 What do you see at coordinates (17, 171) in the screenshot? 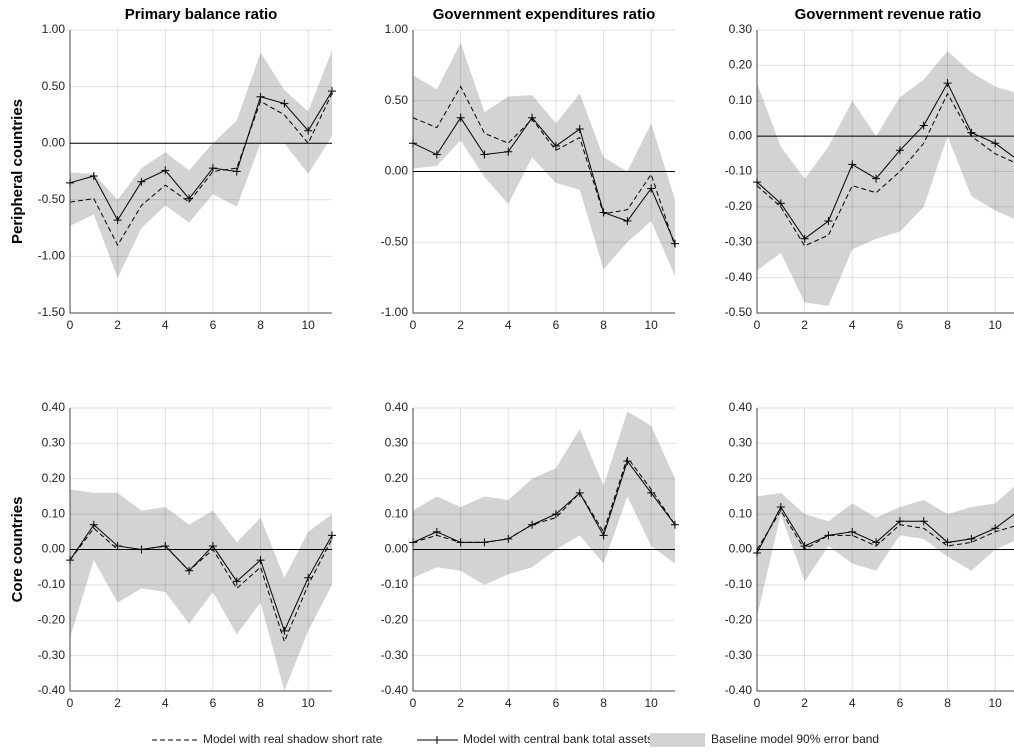
I see `row-label: Peripheral countries` at bounding box center [17, 171].